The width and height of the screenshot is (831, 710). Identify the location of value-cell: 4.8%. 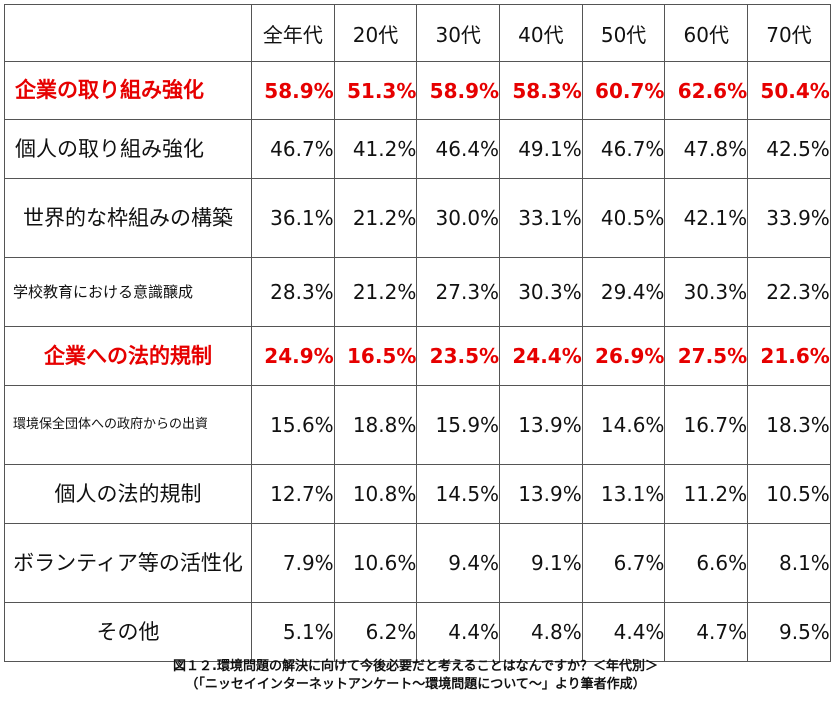
(541, 632).